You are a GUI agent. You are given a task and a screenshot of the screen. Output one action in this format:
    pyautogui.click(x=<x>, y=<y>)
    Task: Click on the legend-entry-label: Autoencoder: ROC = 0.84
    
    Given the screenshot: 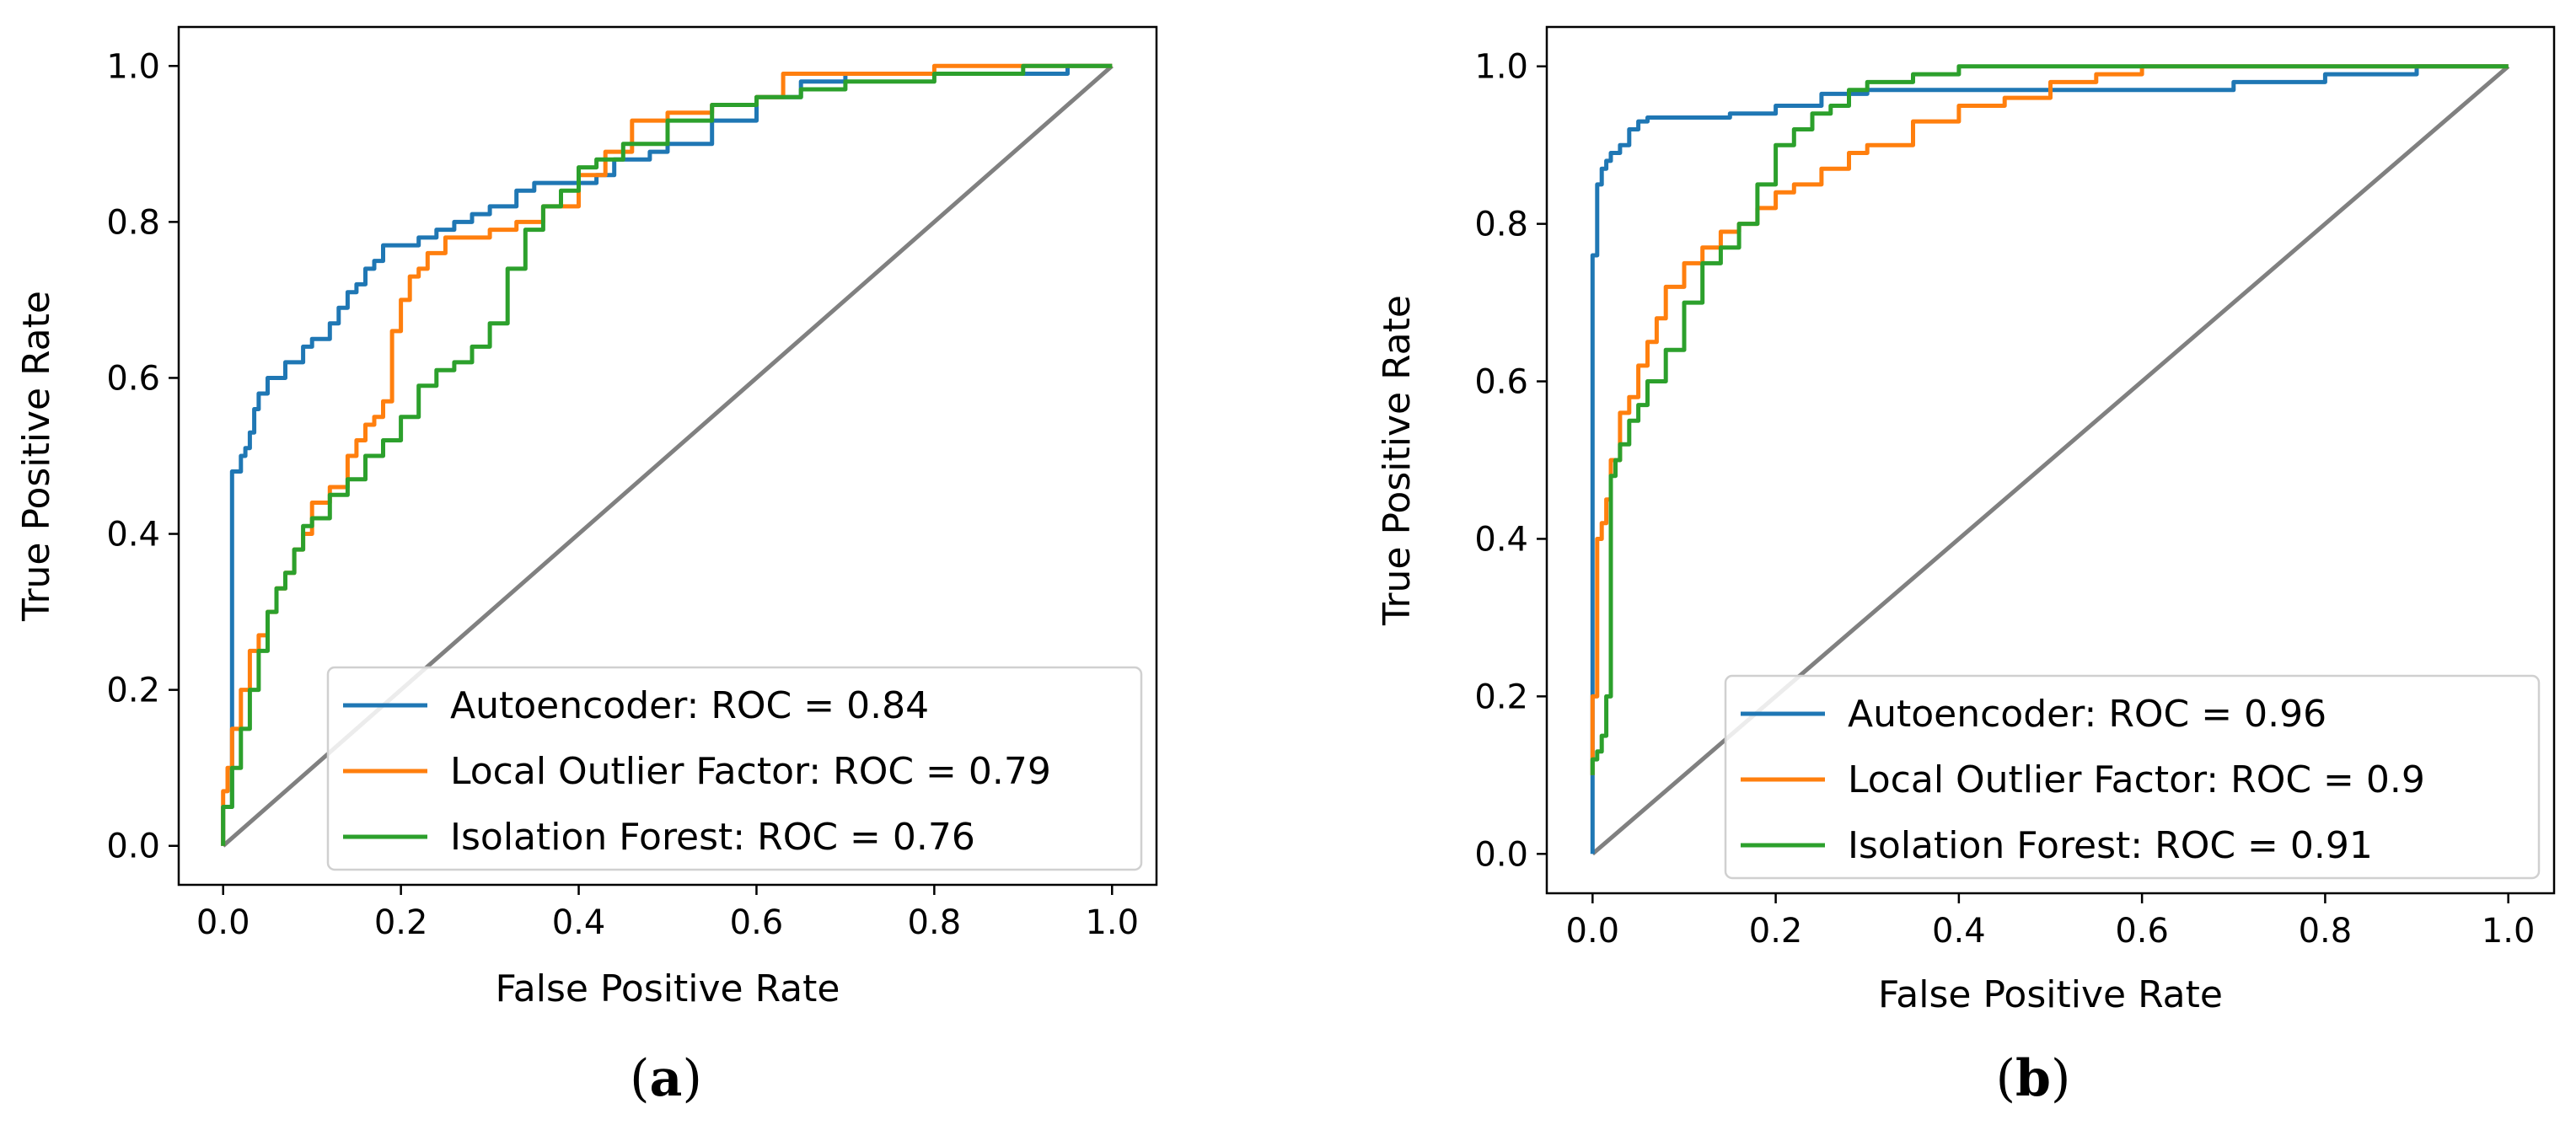 What is the action you would take?
    pyautogui.click(x=689, y=705)
    